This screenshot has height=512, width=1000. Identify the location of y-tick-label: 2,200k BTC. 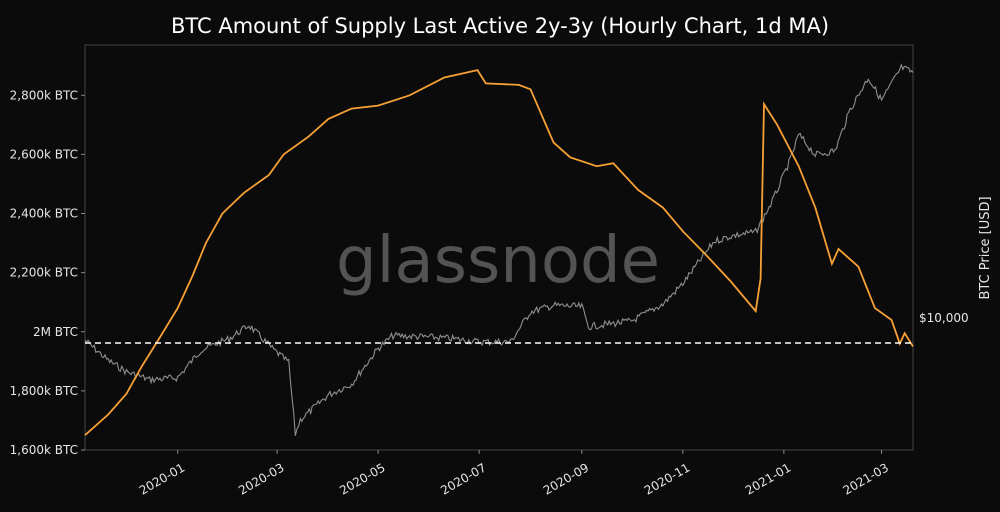
(44, 273).